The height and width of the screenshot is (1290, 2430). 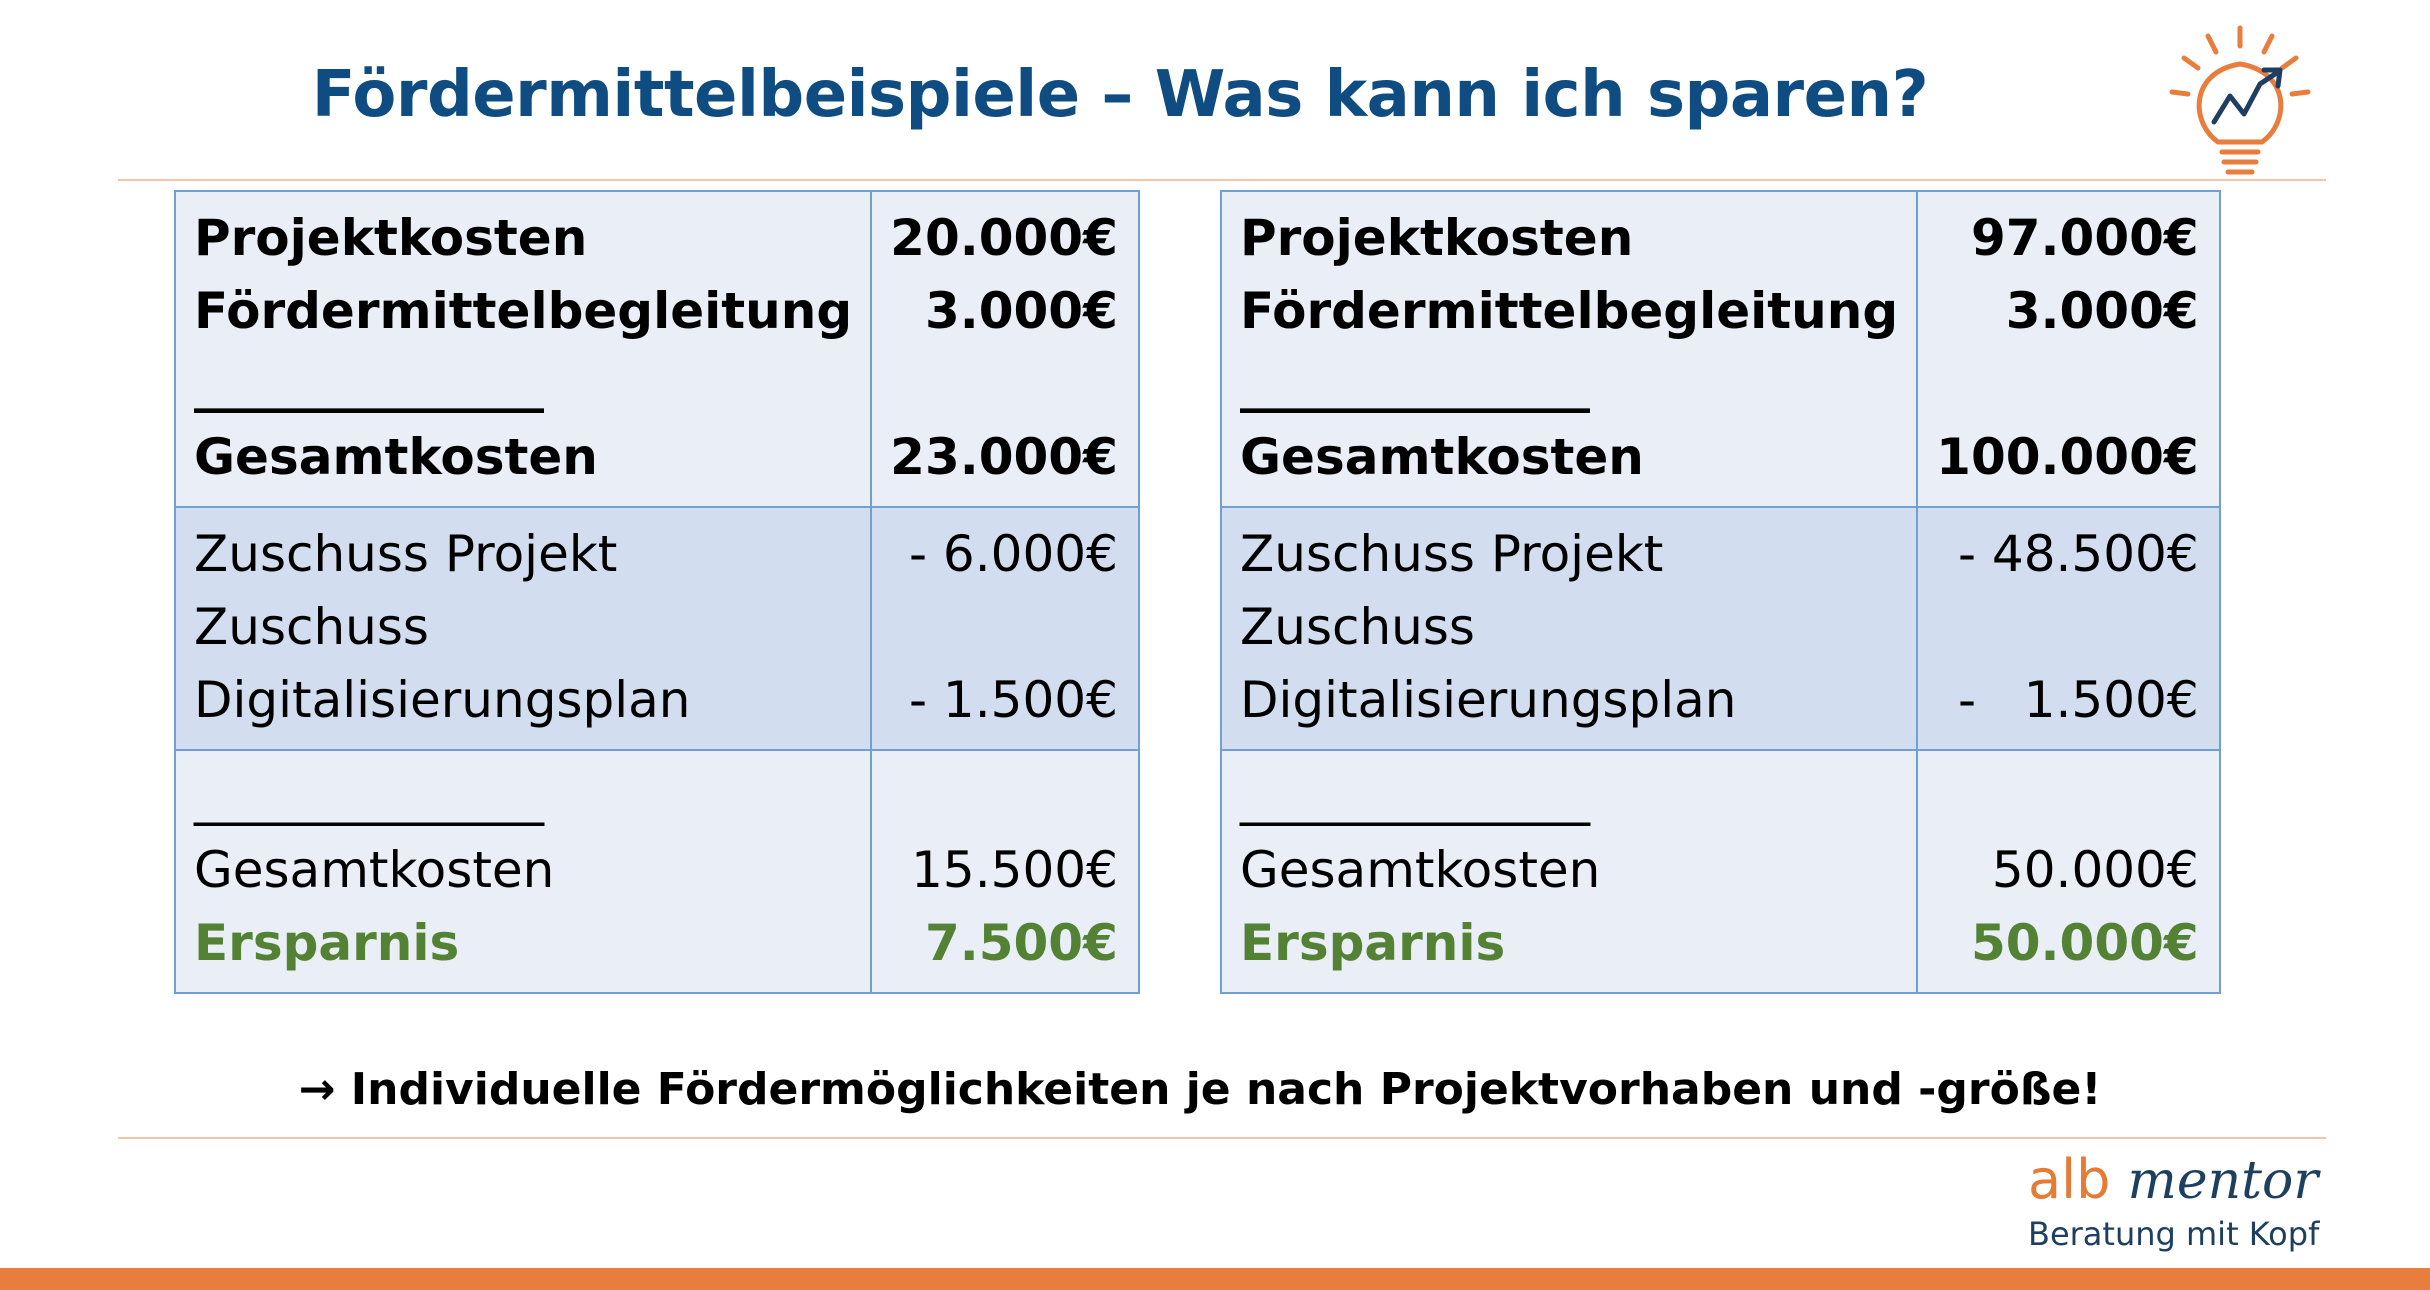 I want to click on grant-project-value: - 48.500€, so click(x=2078, y=554).